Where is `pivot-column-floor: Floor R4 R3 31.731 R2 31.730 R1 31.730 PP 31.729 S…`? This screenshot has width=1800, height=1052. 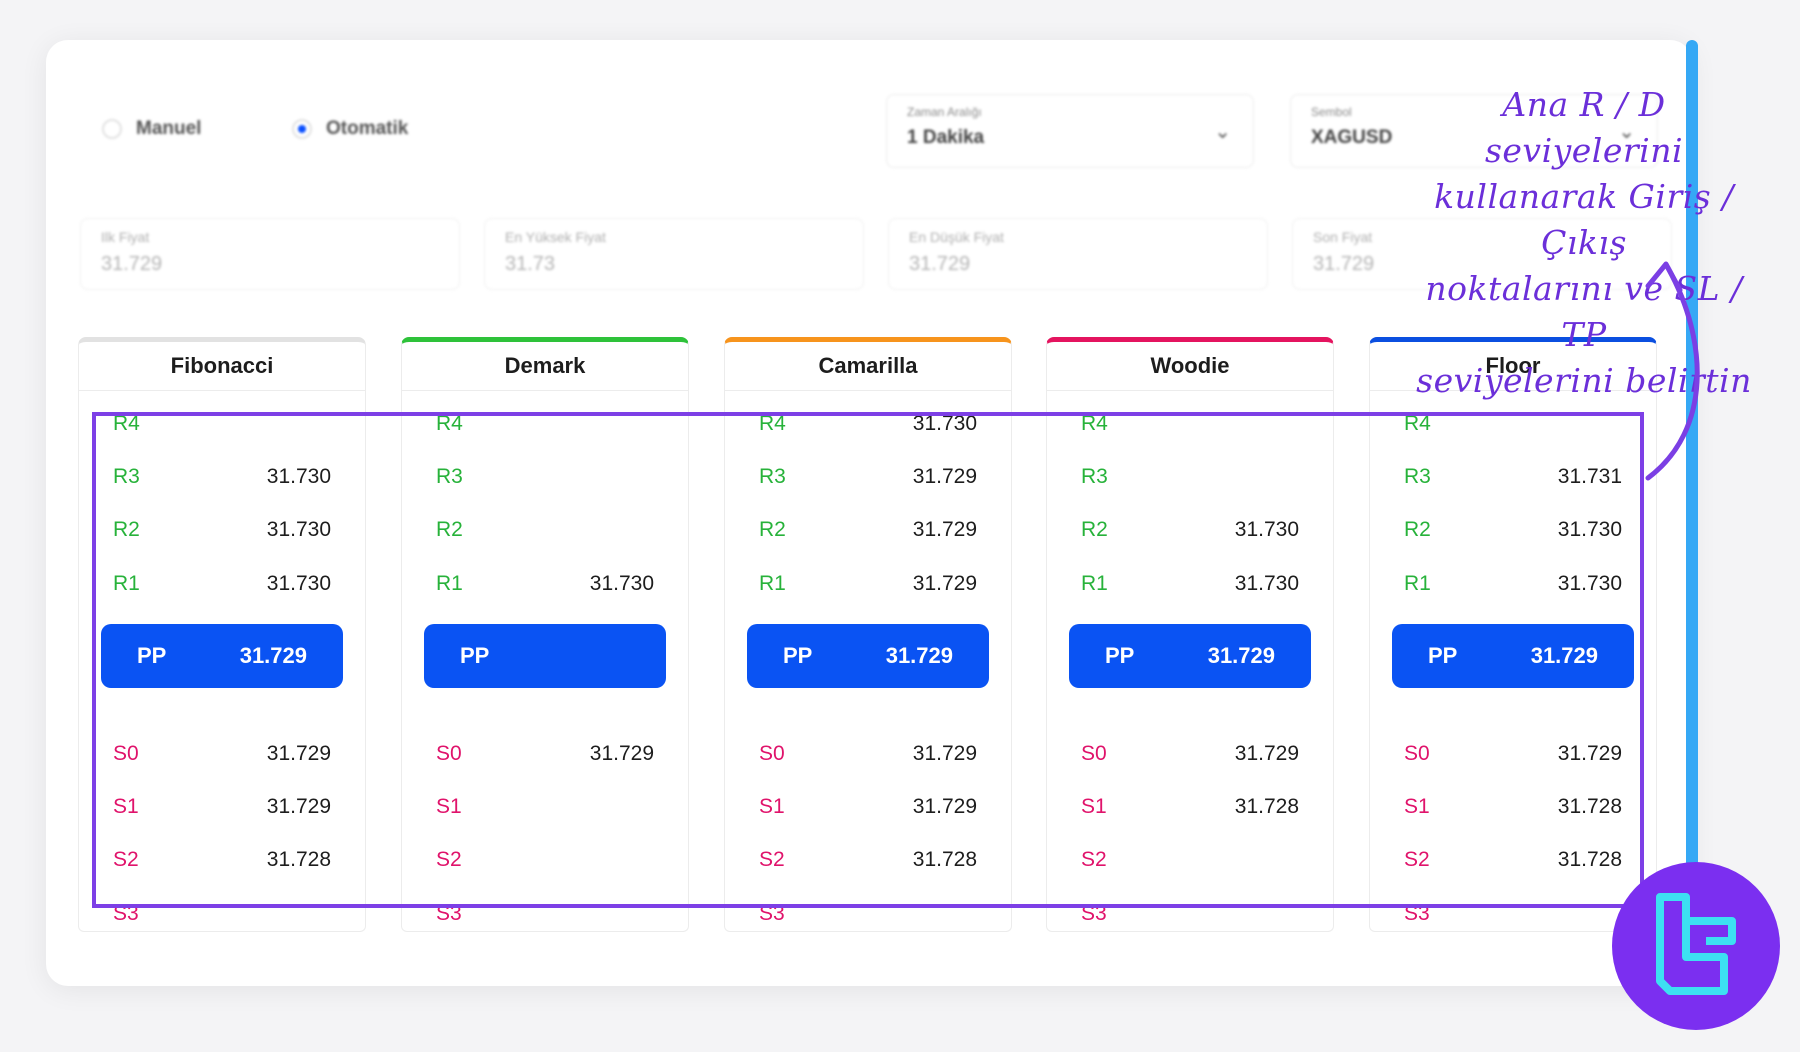
pivot-column-floor: Floor R4 R3 31.731 R2 31.730 R1 31.730 PP 31.729 S… is located at coordinates (1513, 634).